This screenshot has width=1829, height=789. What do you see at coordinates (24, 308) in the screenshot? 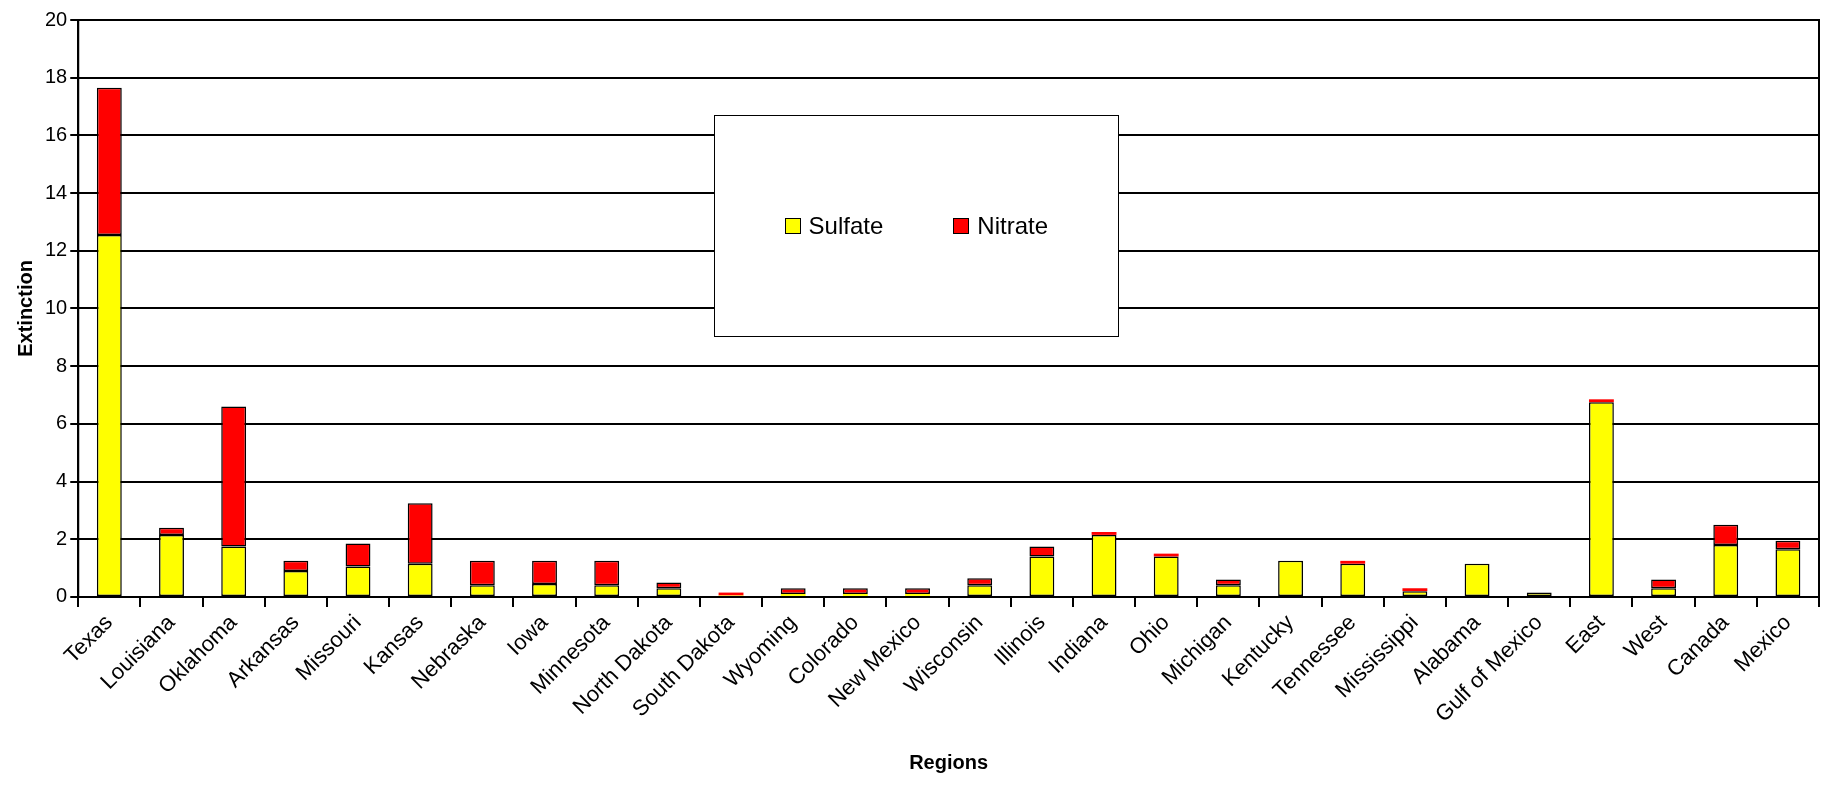
I see `y-axis-title: Extinction` at bounding box center [24, 308].